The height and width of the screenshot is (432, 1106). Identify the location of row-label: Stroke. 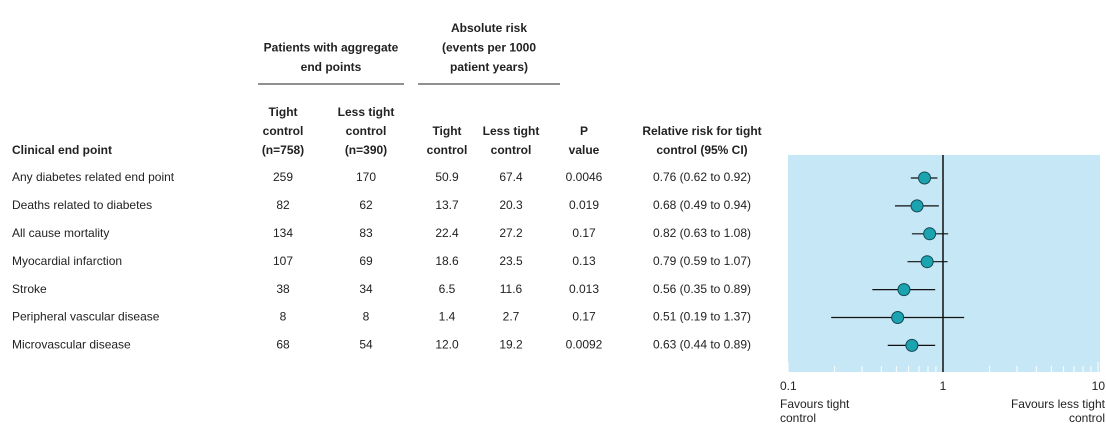
(29, 289).